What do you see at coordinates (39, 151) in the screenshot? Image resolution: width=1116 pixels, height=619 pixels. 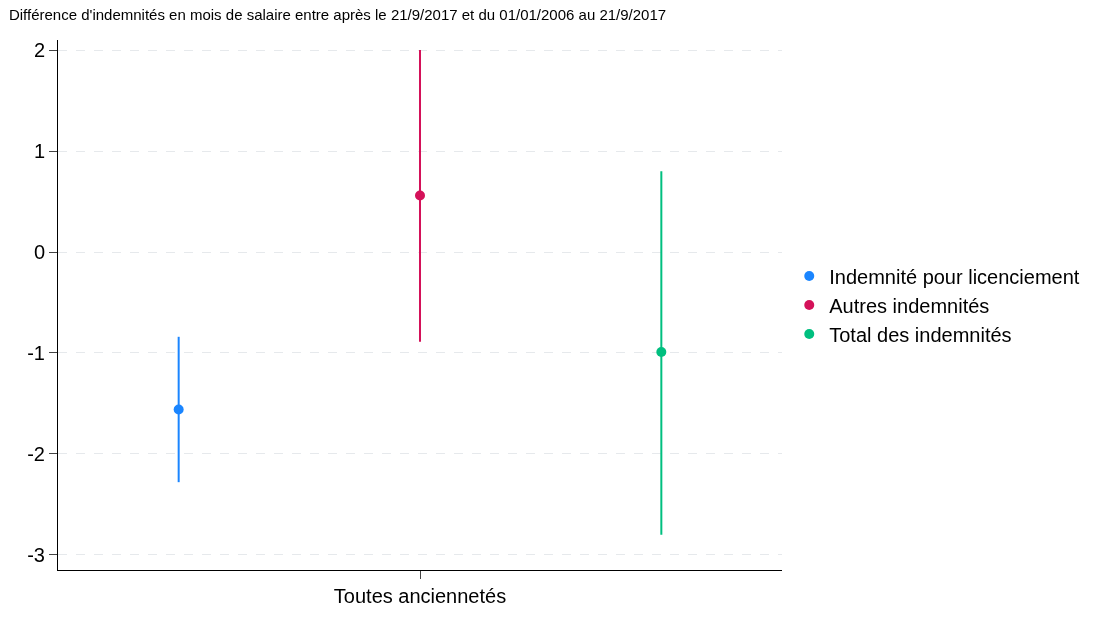 I see `y-tick-label: 1` at bounding box center [39, 151].